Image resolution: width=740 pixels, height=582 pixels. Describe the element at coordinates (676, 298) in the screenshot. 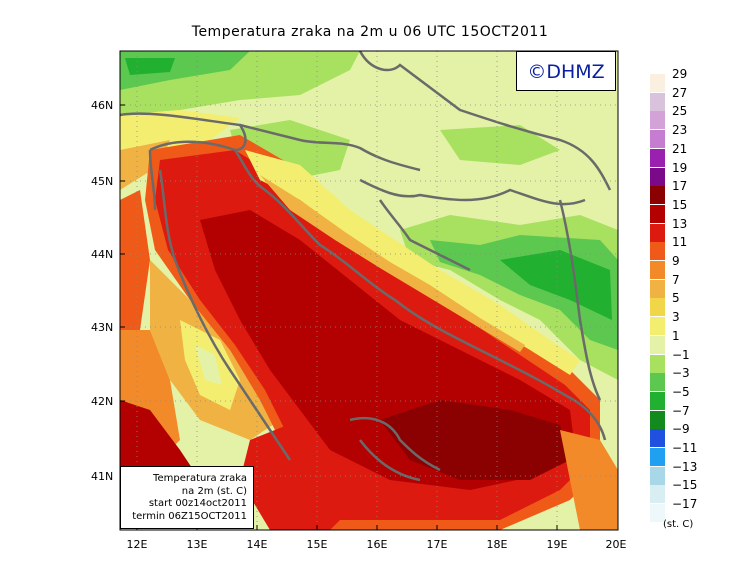

I see `legend-label: 5` at that location.